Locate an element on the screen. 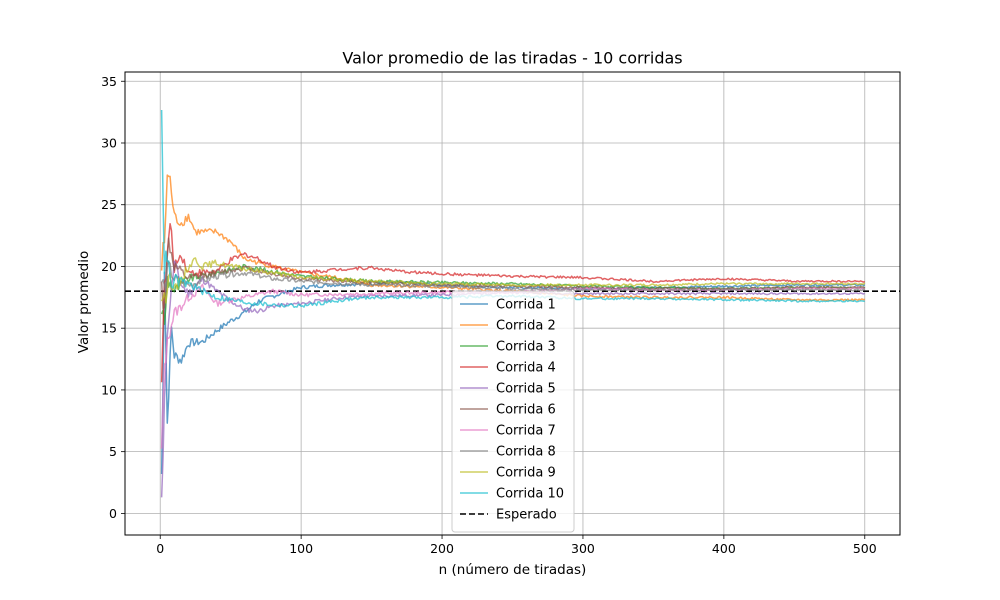 This screenshot has height=600, width=1000. y-tick-label: 20 is located at coordinates (109, 266).